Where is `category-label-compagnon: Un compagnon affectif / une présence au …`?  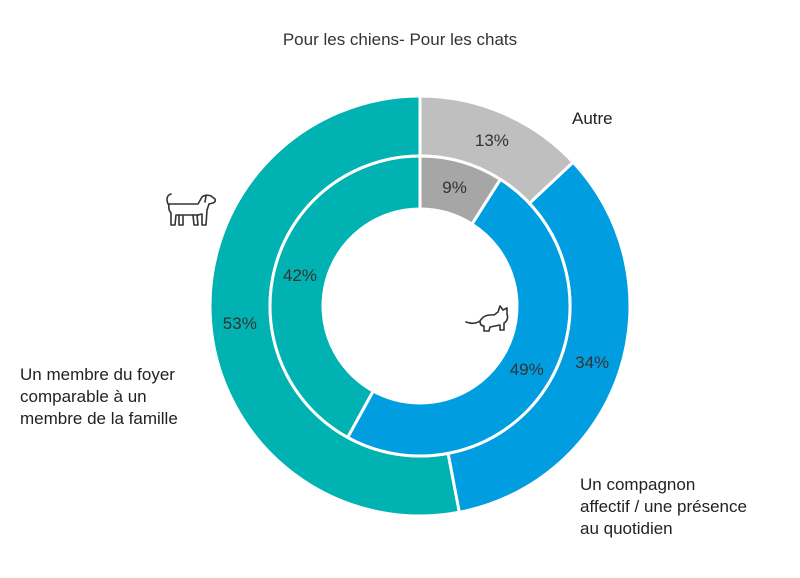
category-label-compagnon: Un compagnon affectif / une présence au … is located at coordinates (687, 507).